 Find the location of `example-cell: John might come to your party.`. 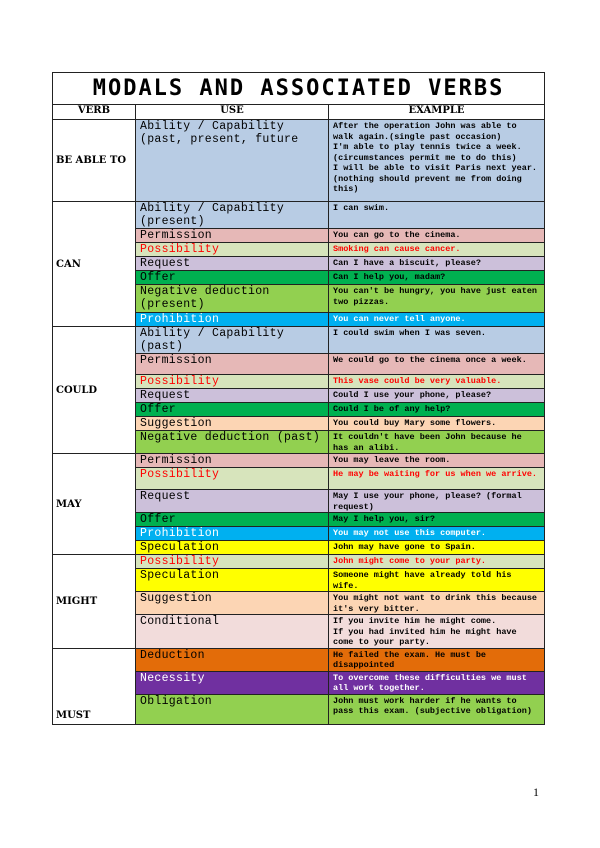

example-cell: John might come to your party. is located at coordinates (436, 561).